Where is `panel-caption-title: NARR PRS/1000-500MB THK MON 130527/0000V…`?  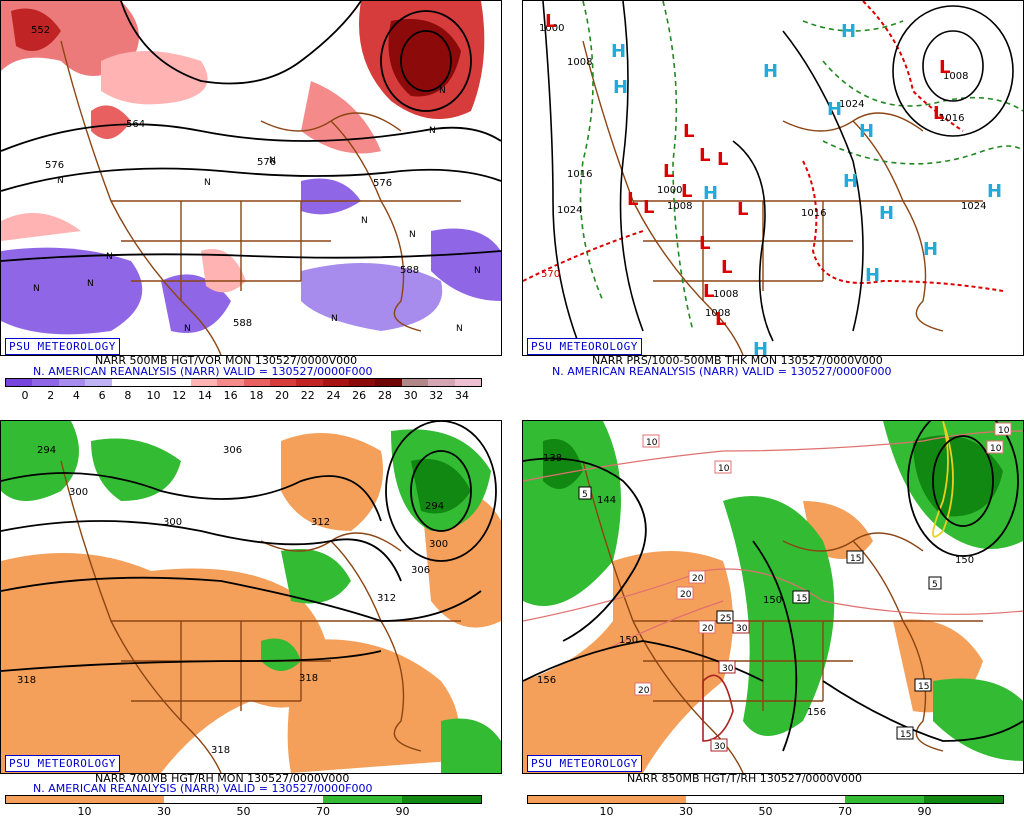 panel-caption-title: NARR PRS/1000-500MB THK MON 130527/0000V… is located at coordinates (737, 360).